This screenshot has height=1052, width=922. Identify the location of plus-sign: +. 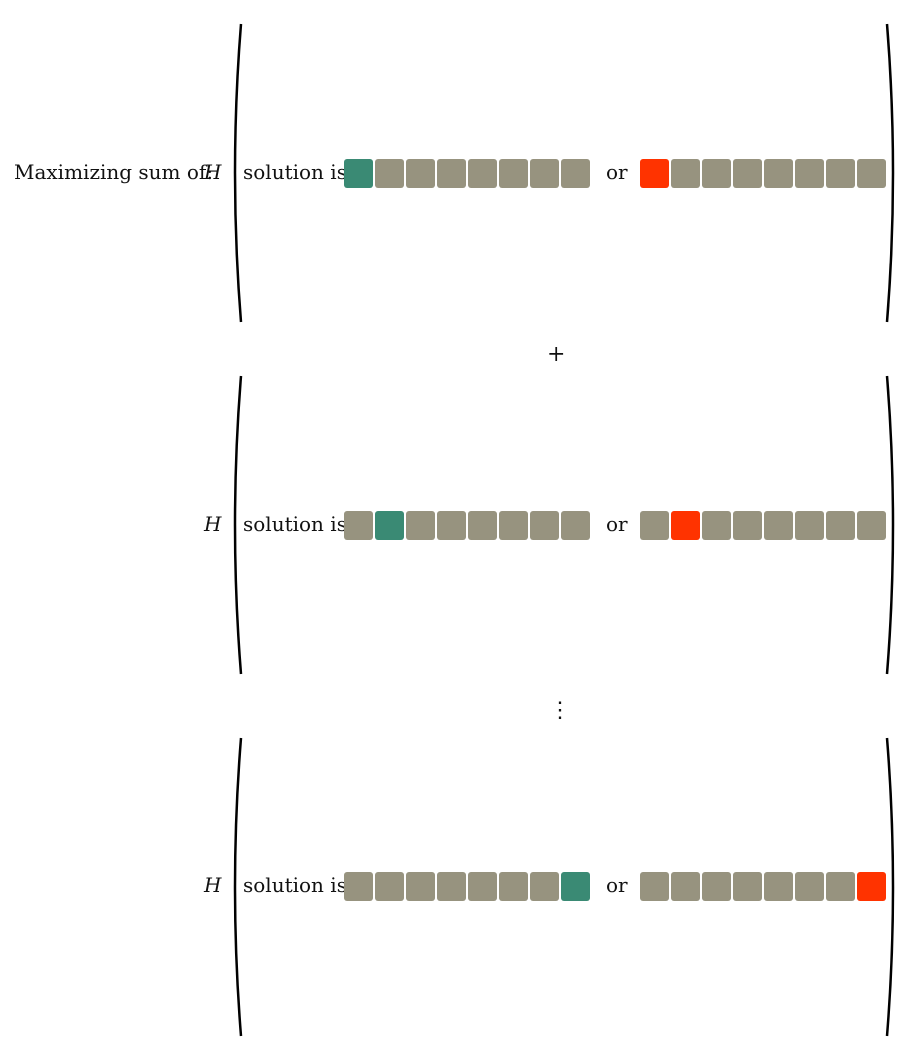
(556, 354).